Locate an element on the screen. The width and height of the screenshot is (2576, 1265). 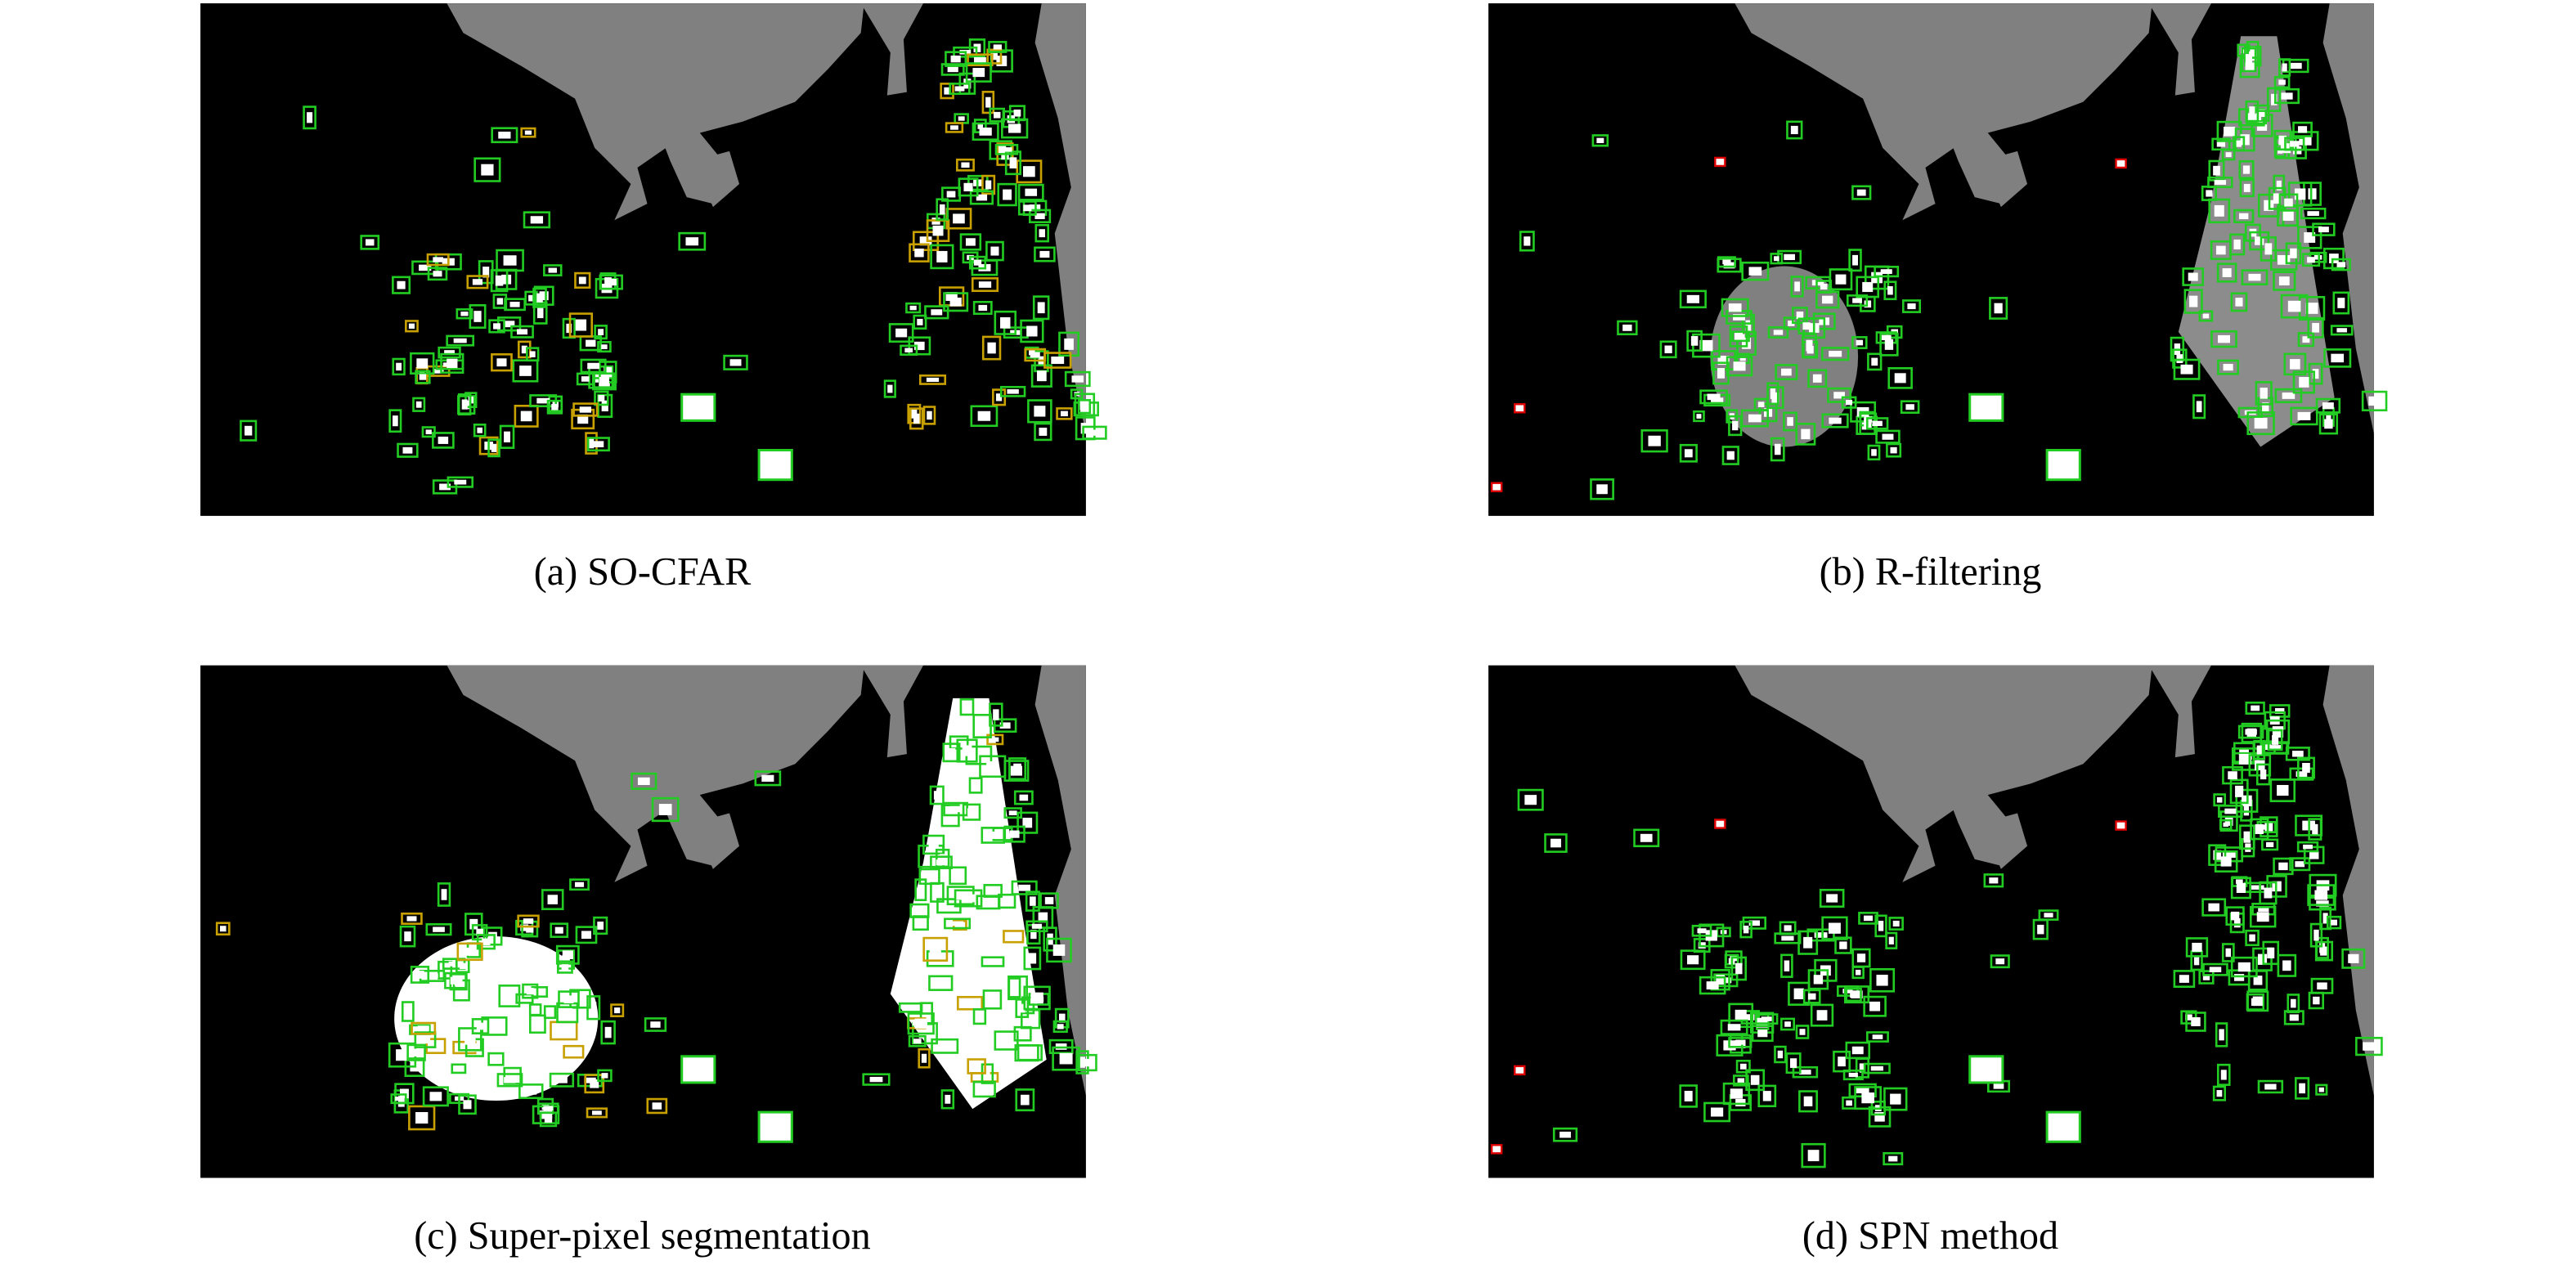
caption: (a) SO-CFAR is located at coordinates (643, 572).